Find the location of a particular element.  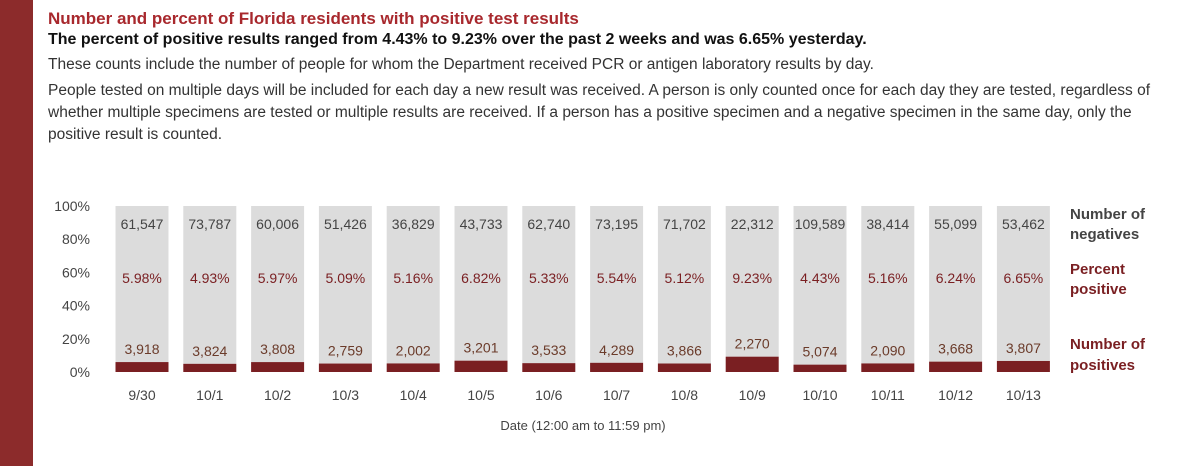

negatives-count-label: 55,099 is located at coordinates (955, 224).